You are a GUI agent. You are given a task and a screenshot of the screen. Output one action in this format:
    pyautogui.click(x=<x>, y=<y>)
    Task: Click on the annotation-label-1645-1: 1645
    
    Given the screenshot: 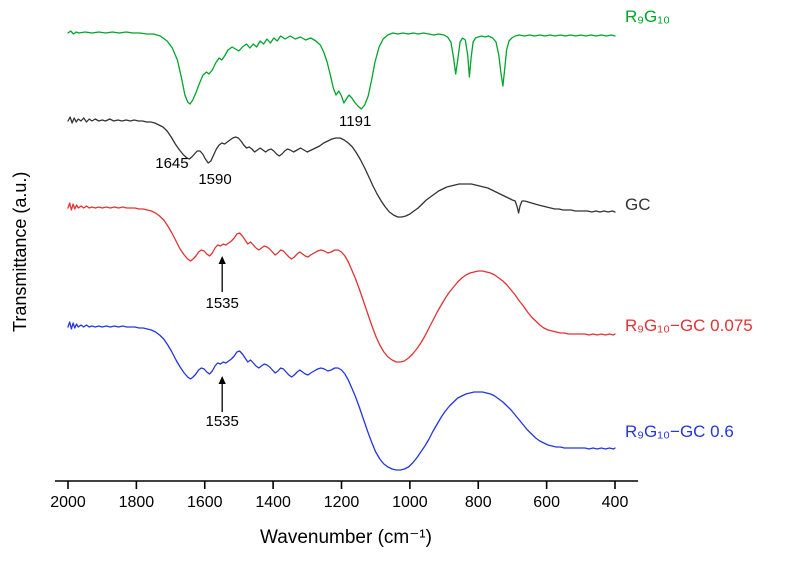 What is the action you would take?
    pyautogui.click(x=171, y=163)
    